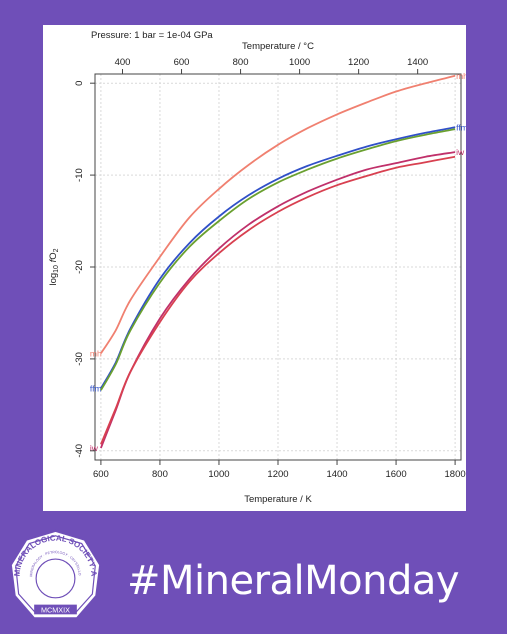 The image size is (507, 634). I want to click on logo-year: MCMXIX, so click(55, 609).